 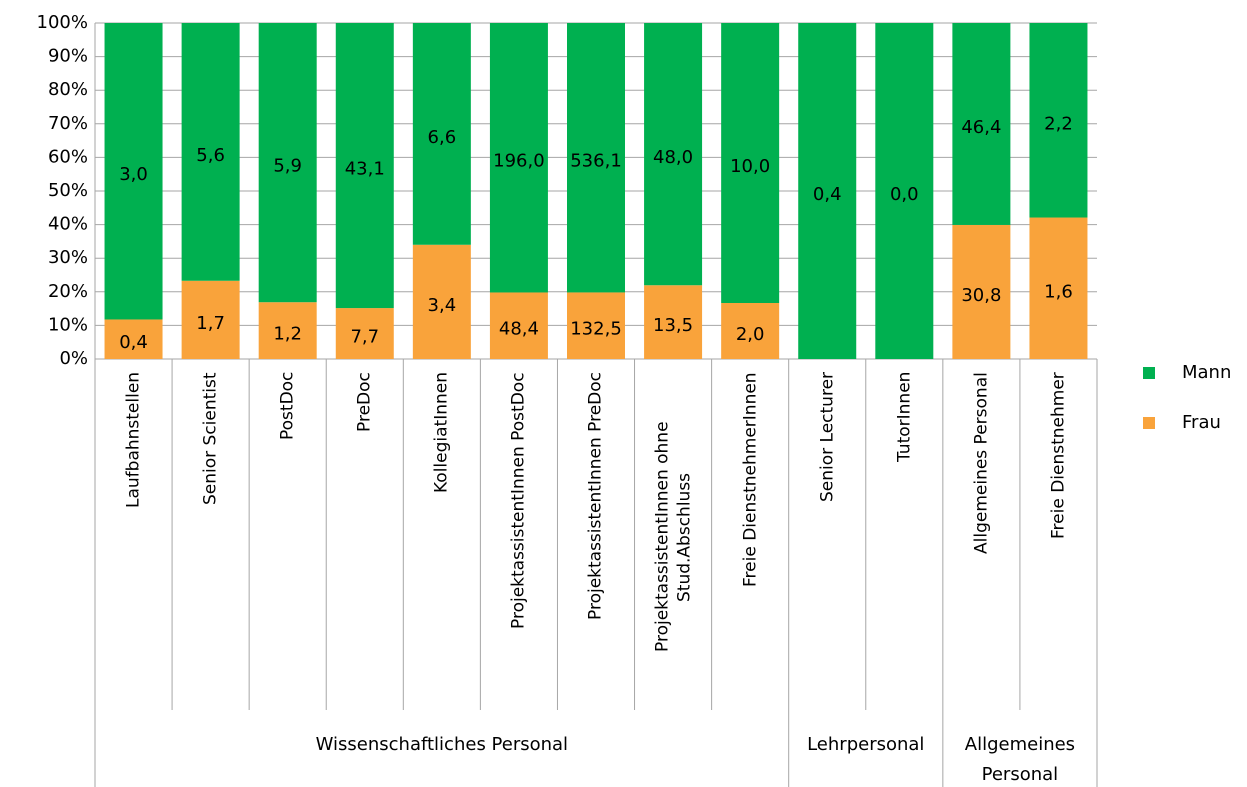 What do you see at coordinates (1058, 455) in the screenshot?
I see `x-tick-label-text: Freie Dienstnehmer` at bounding box center [1058, 455].